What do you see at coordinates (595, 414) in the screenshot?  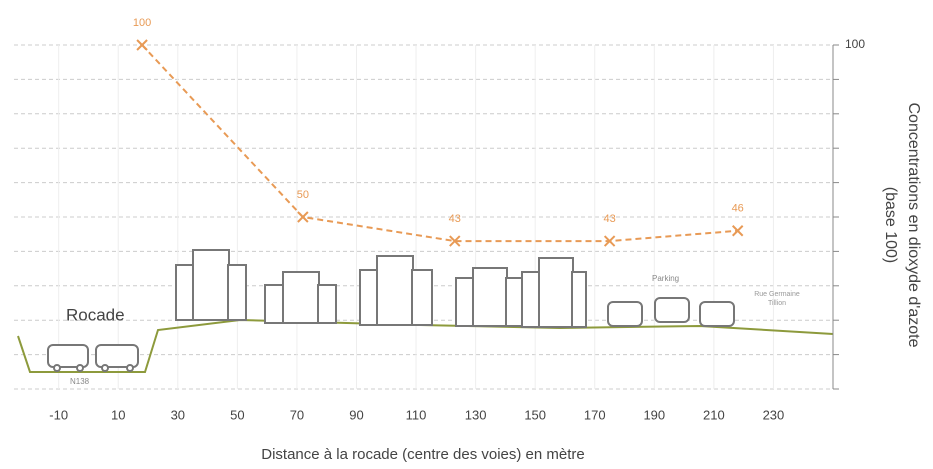 I see `x-tick-label: 170` at bounding box center [595, 414].